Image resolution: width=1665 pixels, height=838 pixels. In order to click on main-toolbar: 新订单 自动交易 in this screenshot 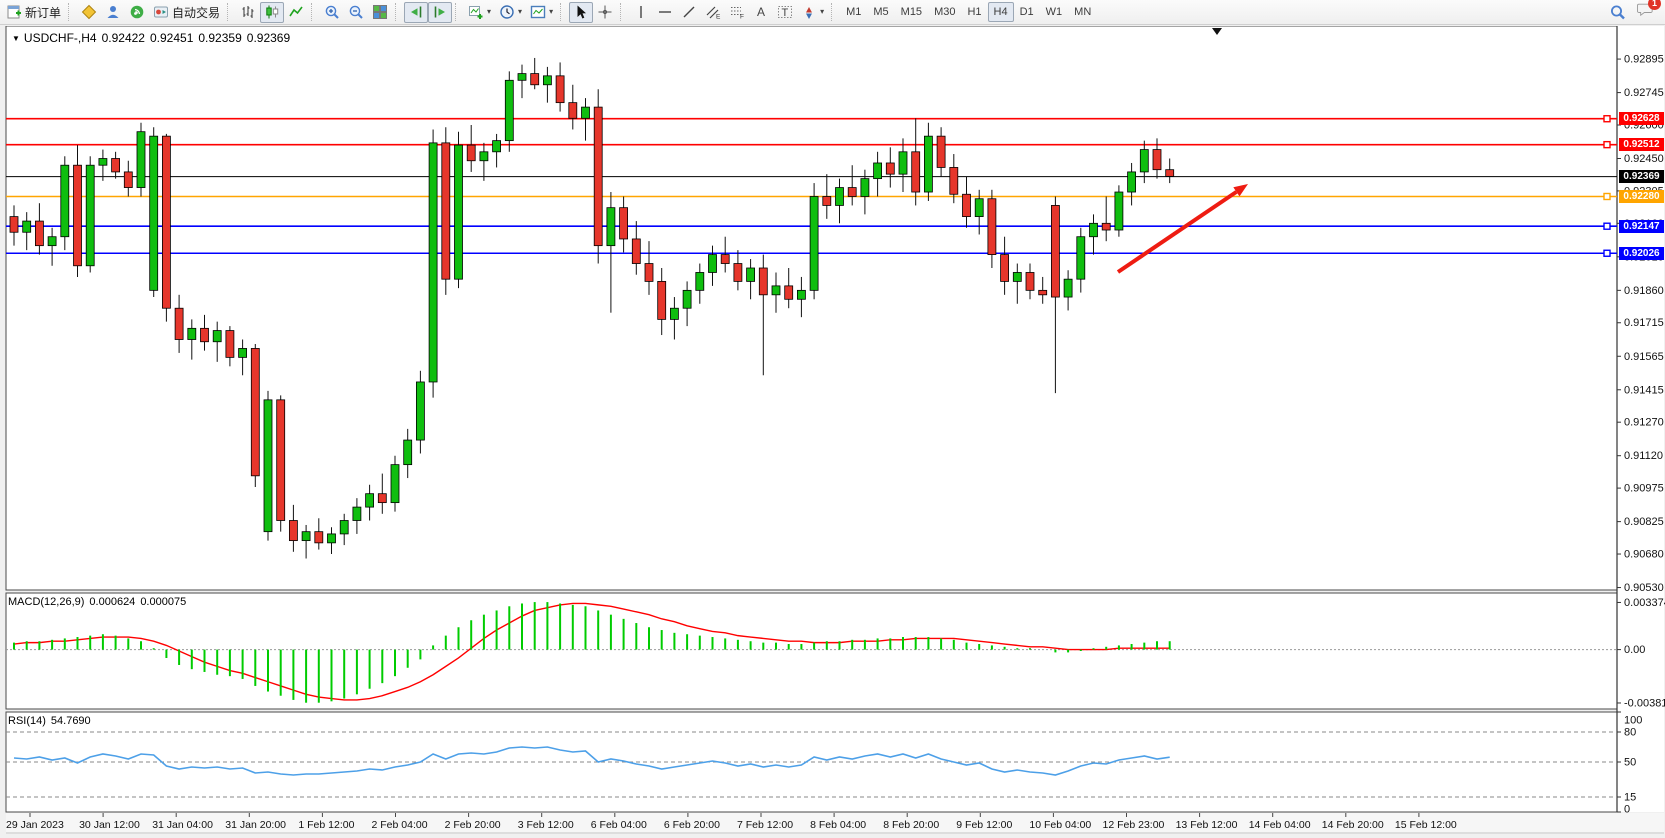, I will do `click(832, 12)`.